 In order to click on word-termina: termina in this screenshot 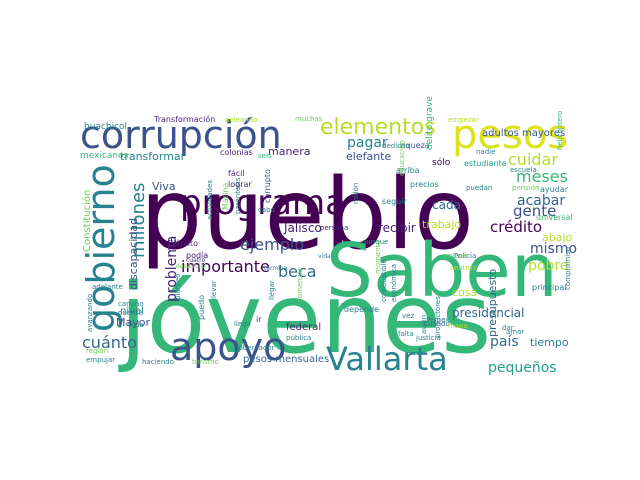, I will do `click(276, 268)`.